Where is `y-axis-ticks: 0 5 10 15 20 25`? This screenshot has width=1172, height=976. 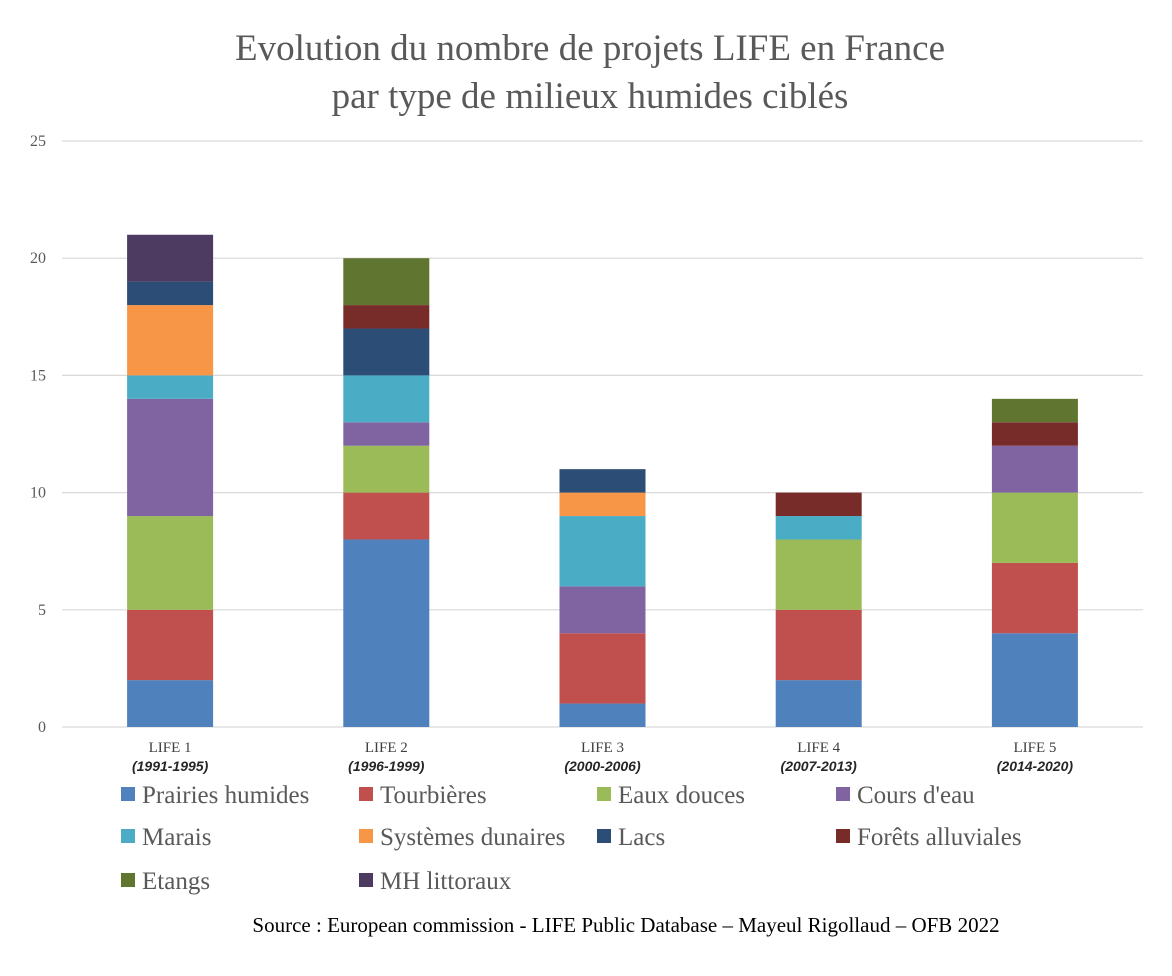 y-axis-ticks: 0 5 10 15 20 25 is located at coordinates (38, 434).